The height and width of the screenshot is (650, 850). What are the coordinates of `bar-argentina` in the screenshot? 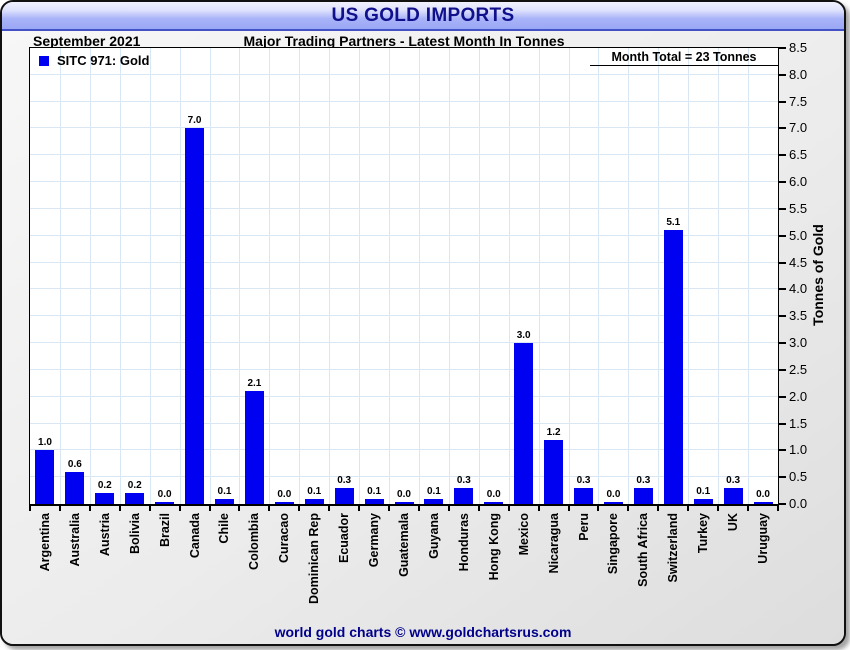 It's located at (45, 477).